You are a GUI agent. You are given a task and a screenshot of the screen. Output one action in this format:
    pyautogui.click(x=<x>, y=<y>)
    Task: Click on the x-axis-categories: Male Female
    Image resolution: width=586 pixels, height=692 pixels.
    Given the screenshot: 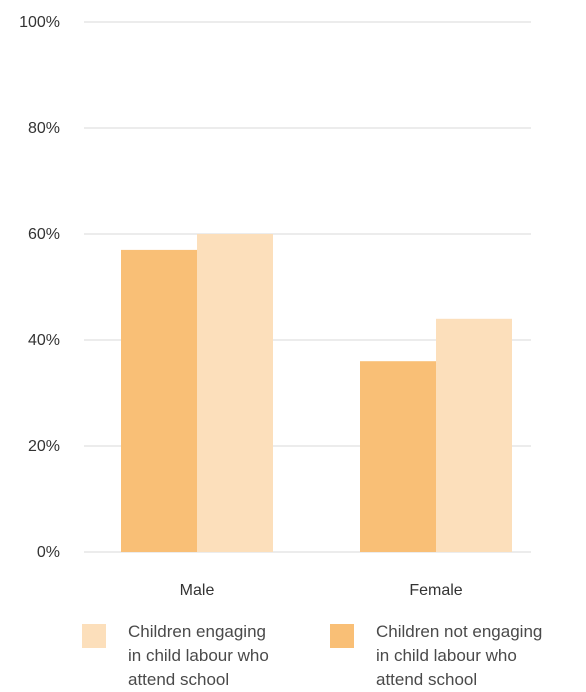 What is the action you would take?
    pyautogui.click(x=321, y=590)
    